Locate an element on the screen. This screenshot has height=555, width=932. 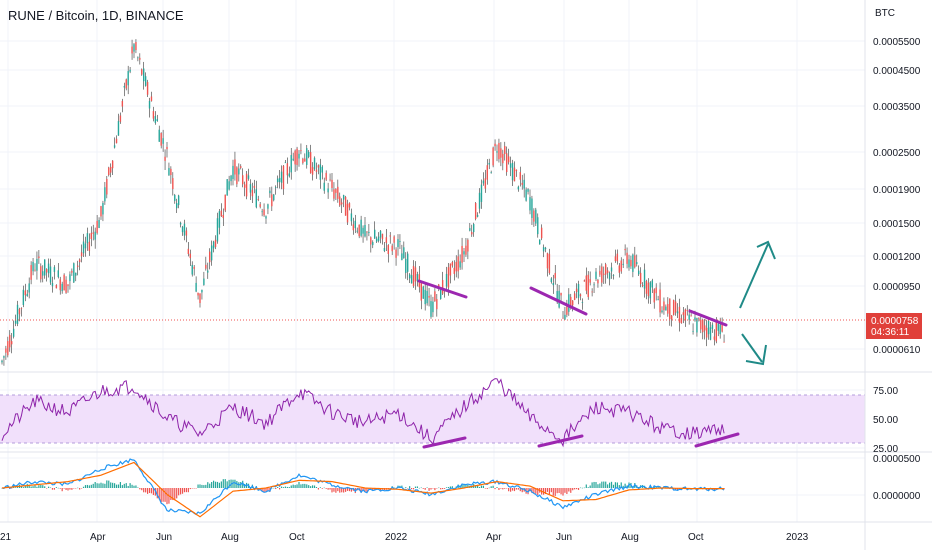
time-label-2022: 2022 is located at coordinates (396, 537).